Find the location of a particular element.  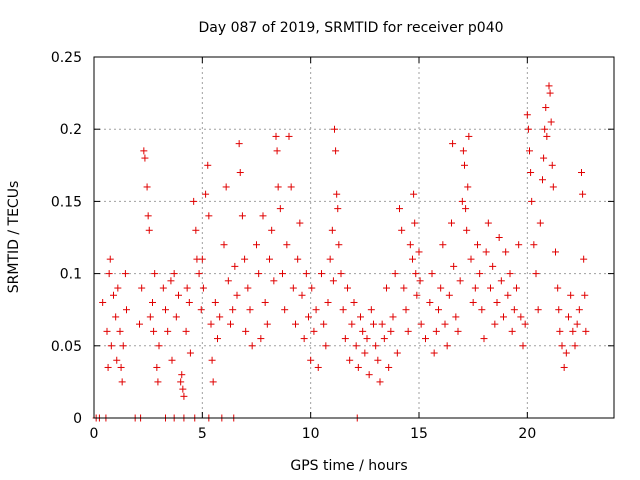

y-axis-label: SRMTID / TECUs is located at coordinates (14, 237).